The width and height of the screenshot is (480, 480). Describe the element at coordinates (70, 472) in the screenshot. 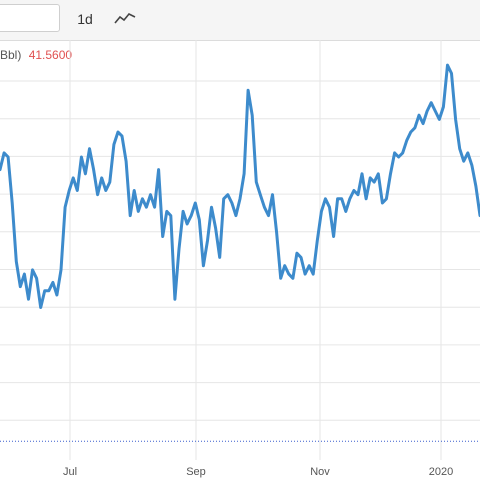

I see `x-tick-label: Jul` at that location.